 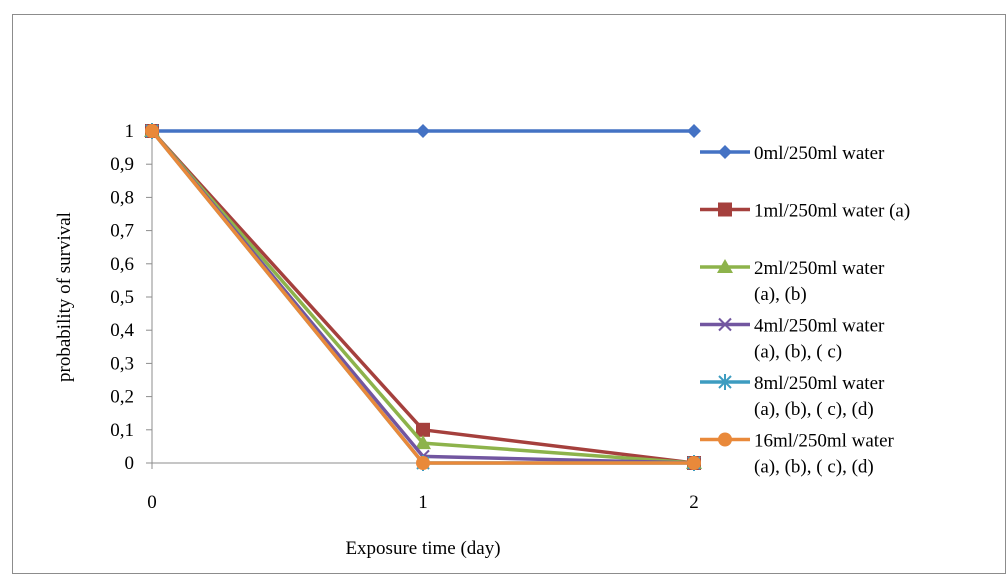 What do you see at coordinates (122, 264) in the screenshot?
I see `y-tick-label: 0,6` at bounding box center [122, 264].